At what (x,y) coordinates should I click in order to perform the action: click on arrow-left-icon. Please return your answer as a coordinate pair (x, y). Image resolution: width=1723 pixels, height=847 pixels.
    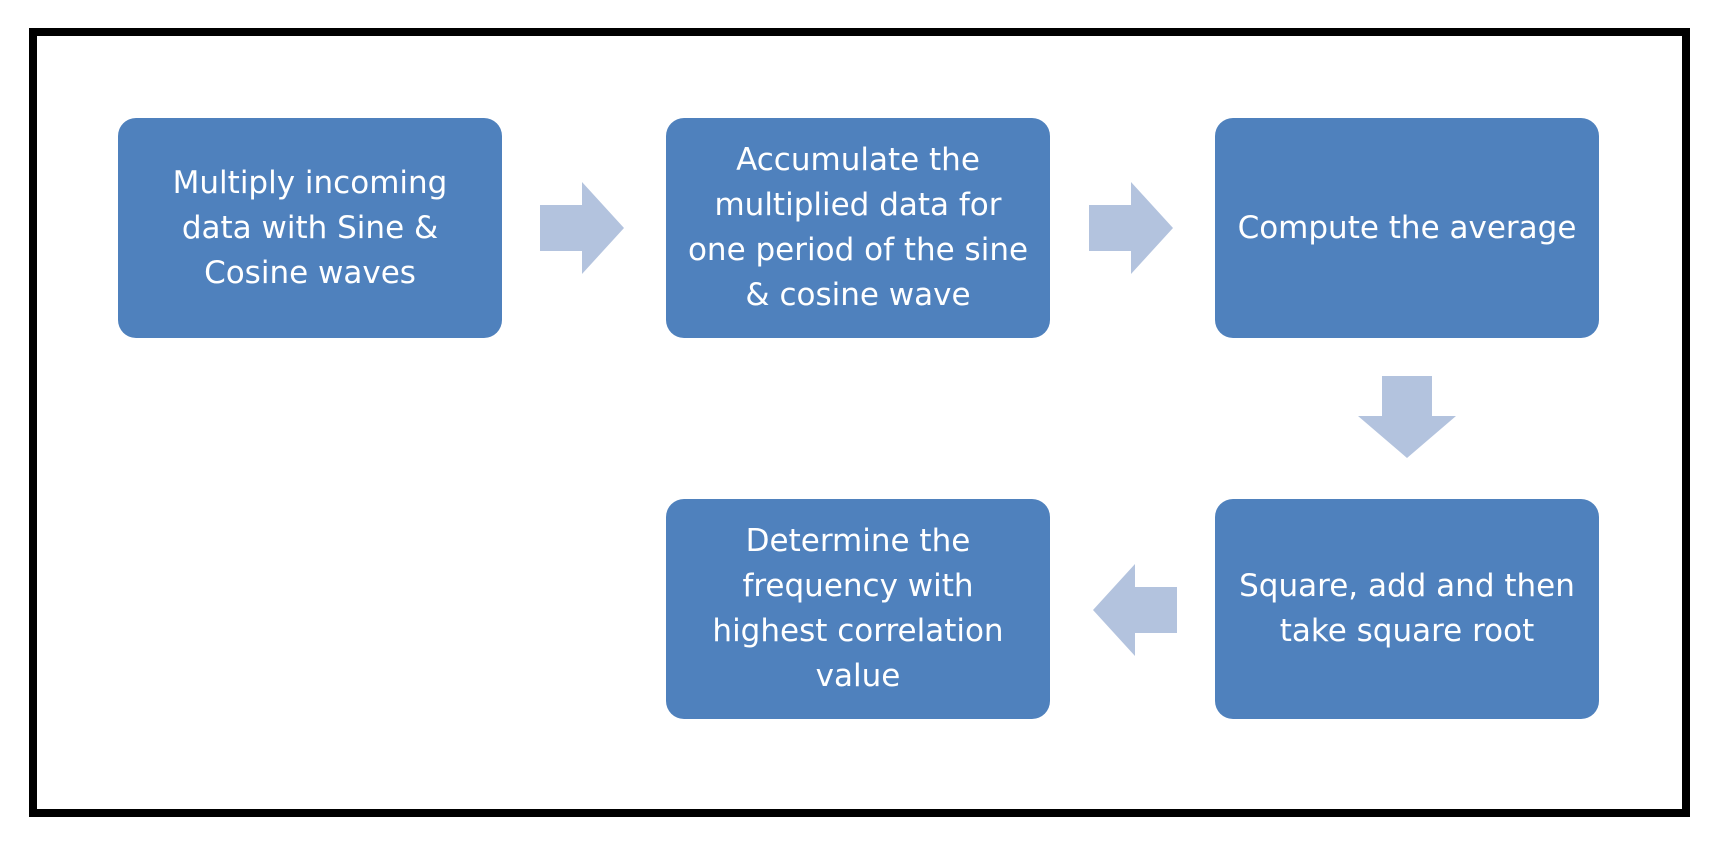
    Looking at the image, I should click on (1135, 610).